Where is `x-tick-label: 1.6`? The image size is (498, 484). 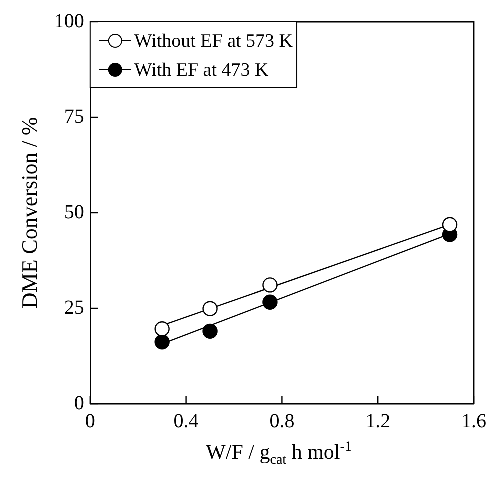 x-tick-label: 1.6 is located at coordinates (474, 421).